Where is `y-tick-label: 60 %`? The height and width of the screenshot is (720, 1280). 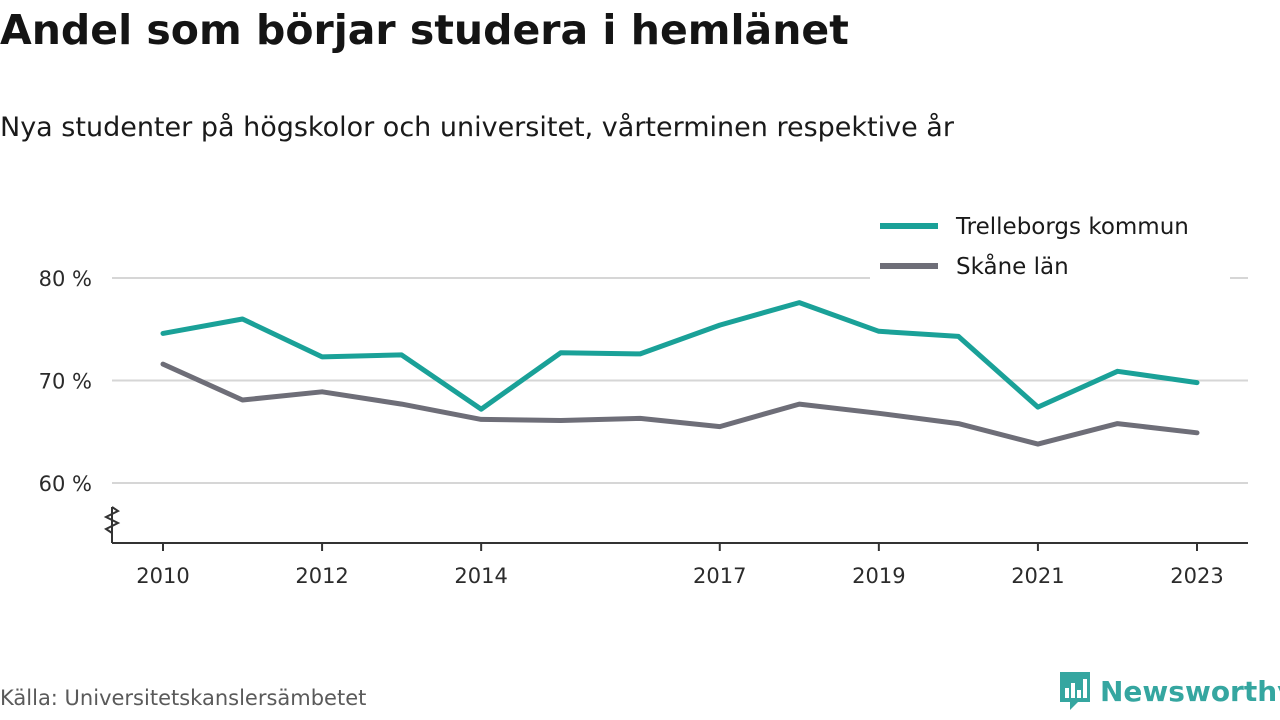 y-tick-label: 60 % is located at coordinates (65, 484).